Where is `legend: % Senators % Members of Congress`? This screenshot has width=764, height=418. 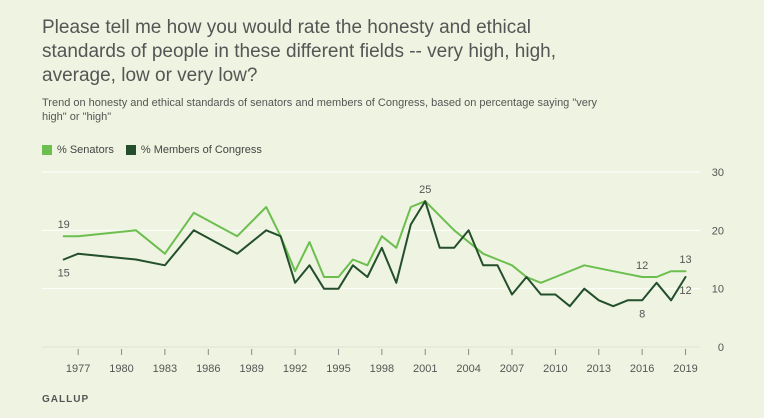
legend: % Senators % Members of Congress is located at coordinates (152, 150).